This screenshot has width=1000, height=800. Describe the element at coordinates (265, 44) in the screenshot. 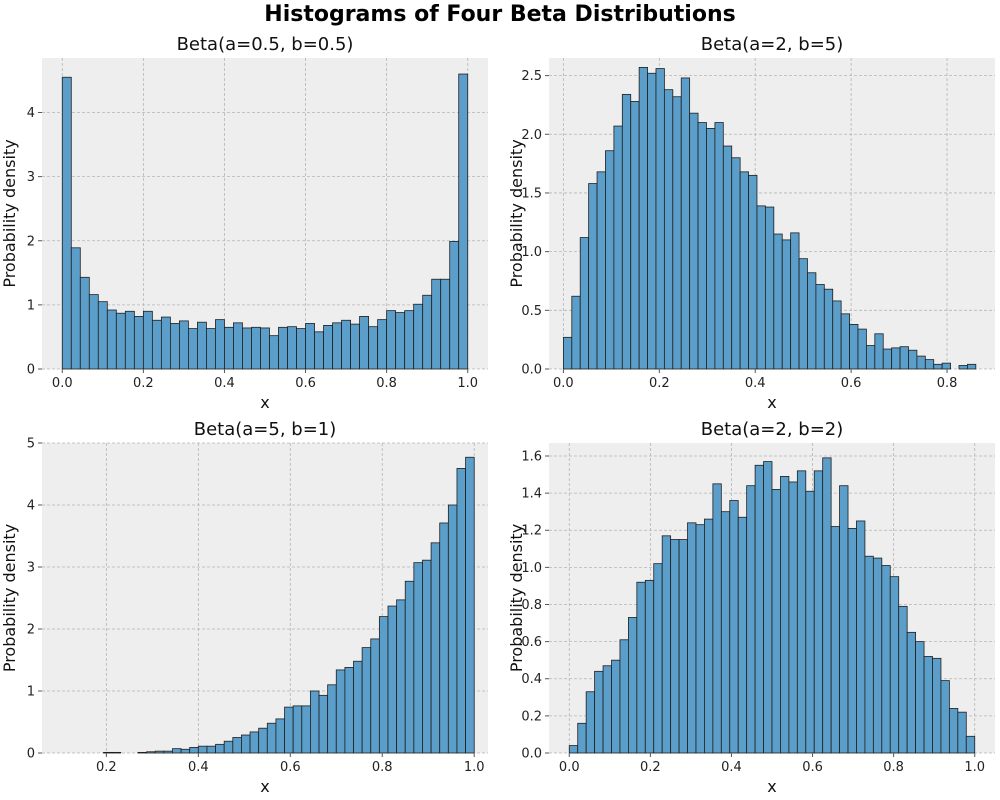

I see `chart-title: Beta(a=0.5, b=0.5)` at that location.